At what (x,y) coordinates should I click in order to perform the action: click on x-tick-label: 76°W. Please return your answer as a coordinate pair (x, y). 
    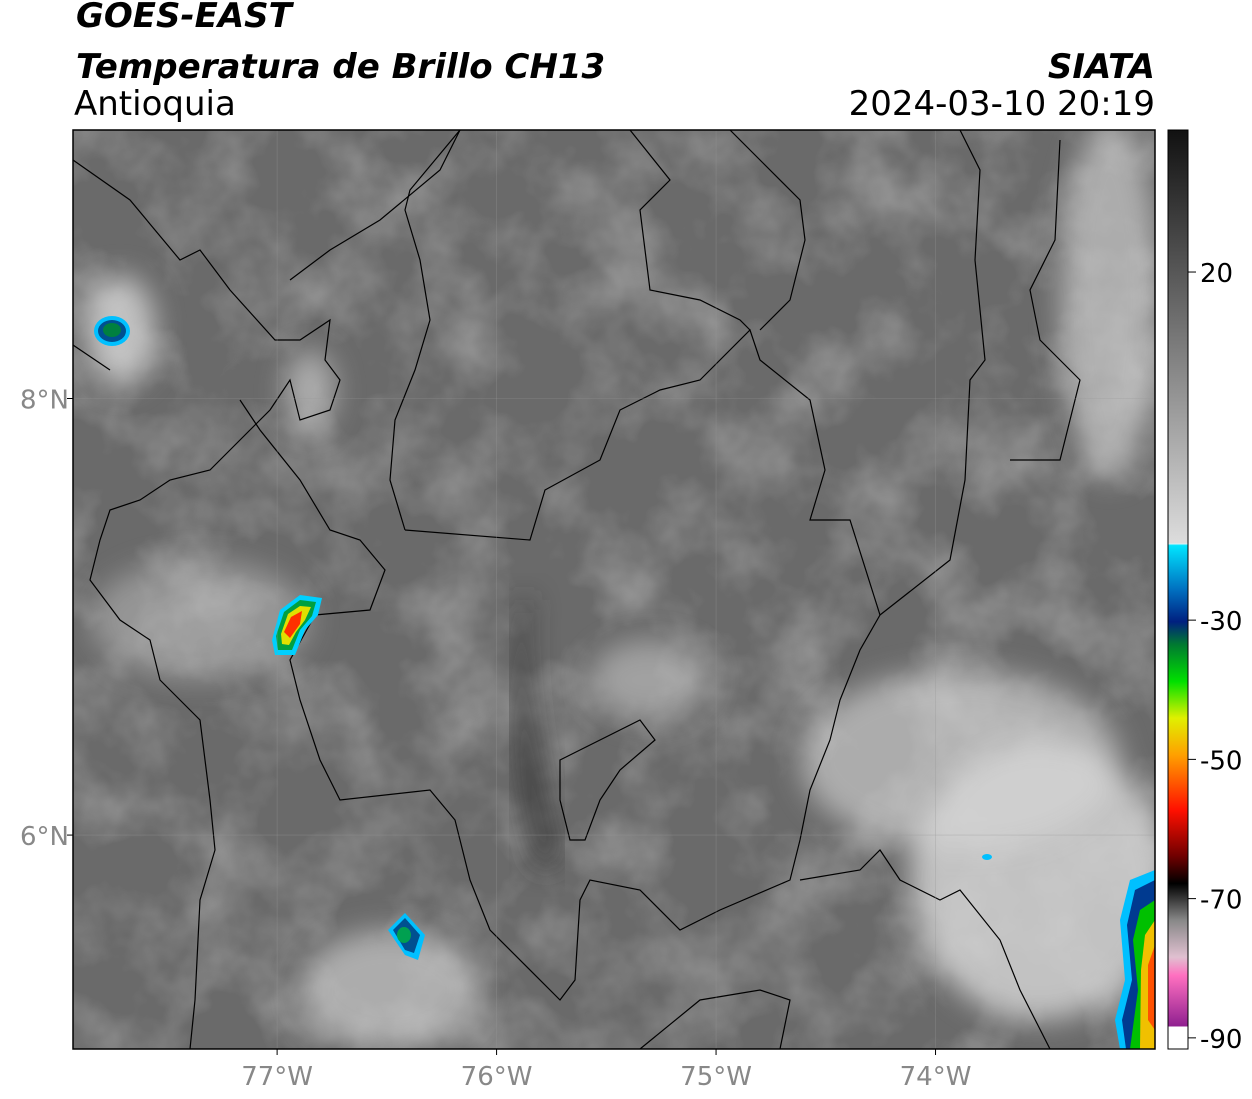
    Looking at the image, I should click on (497, 1077).